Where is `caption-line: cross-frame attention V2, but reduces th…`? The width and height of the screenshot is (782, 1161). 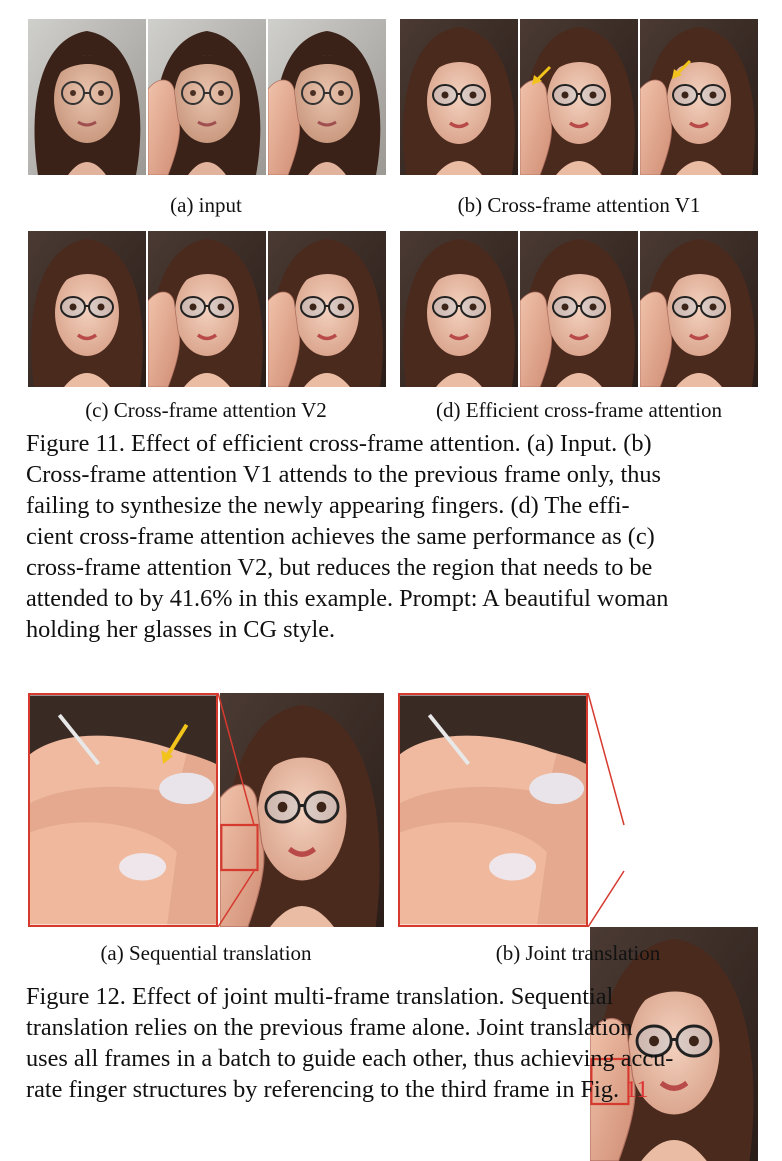 caption-line: cross-frame attention V2, but reduces th… is located at coordinates (339, 567).